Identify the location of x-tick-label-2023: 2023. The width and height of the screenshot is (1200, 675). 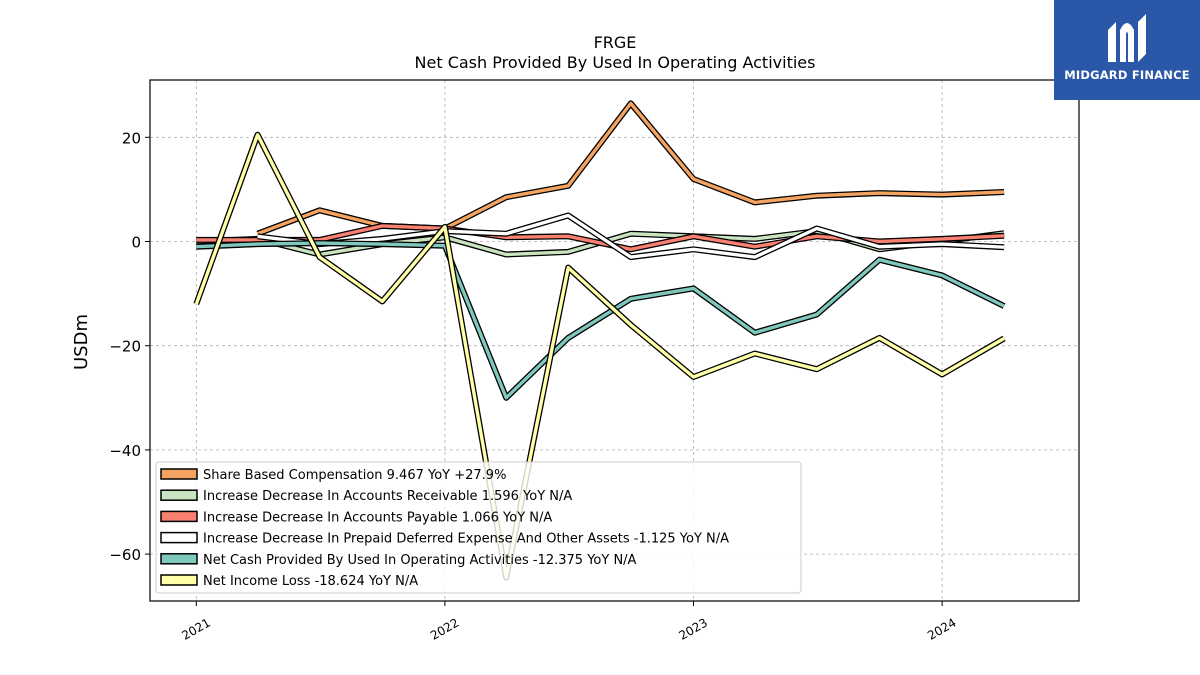
(693, 628).